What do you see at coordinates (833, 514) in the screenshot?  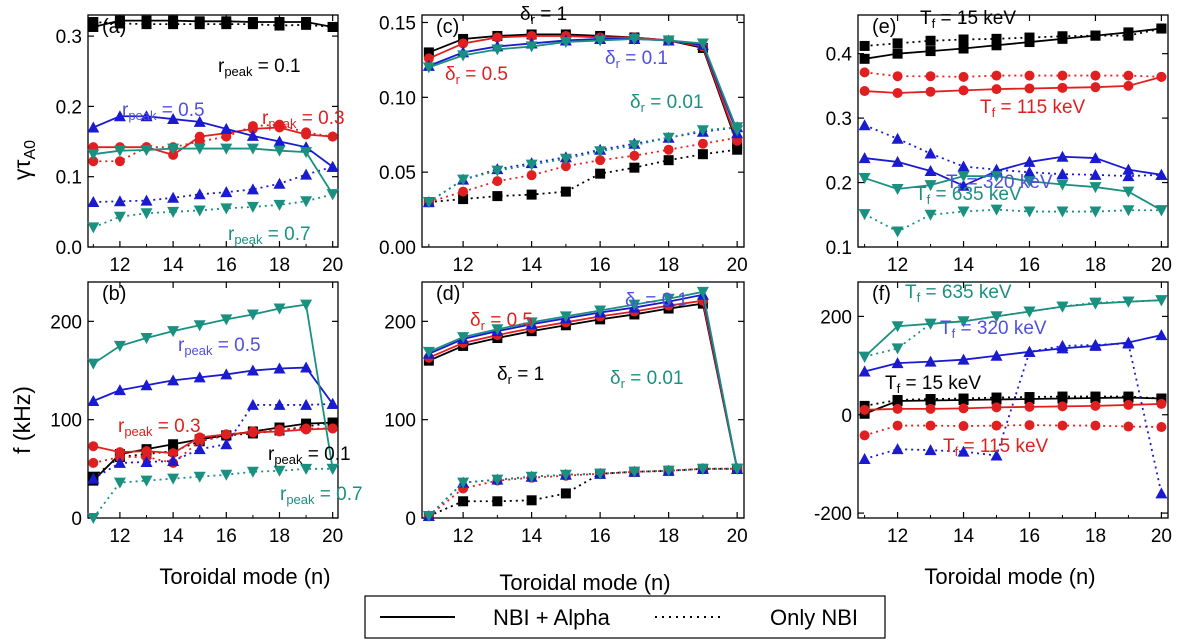 I see `y-tick-label: -200` at bounding box center [833, 514].